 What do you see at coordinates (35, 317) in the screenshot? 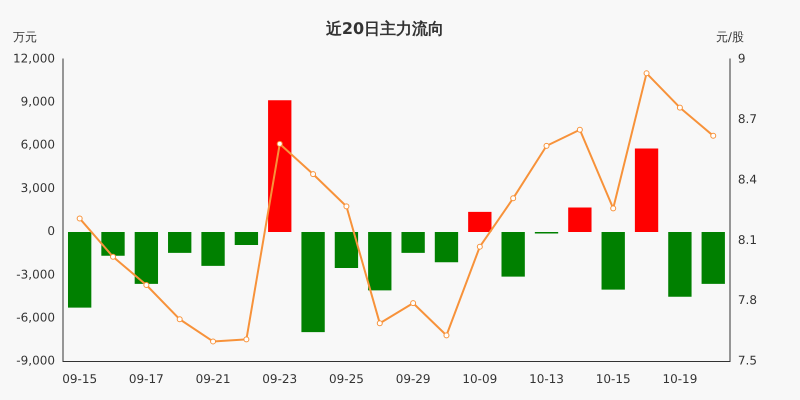
I see `y-tick-label: -6,000` at bounding box center [35, 317].